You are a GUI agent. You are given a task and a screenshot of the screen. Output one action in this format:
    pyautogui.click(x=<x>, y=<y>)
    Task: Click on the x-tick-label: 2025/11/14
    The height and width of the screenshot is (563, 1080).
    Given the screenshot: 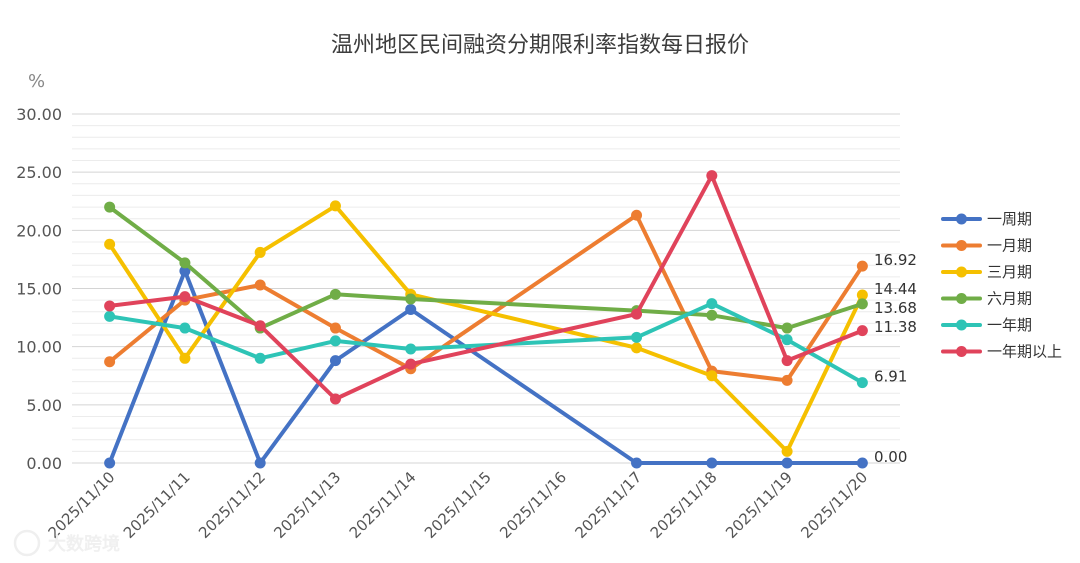 What is the action you would take?
    pyautogui.click(x=383, y=505)
    